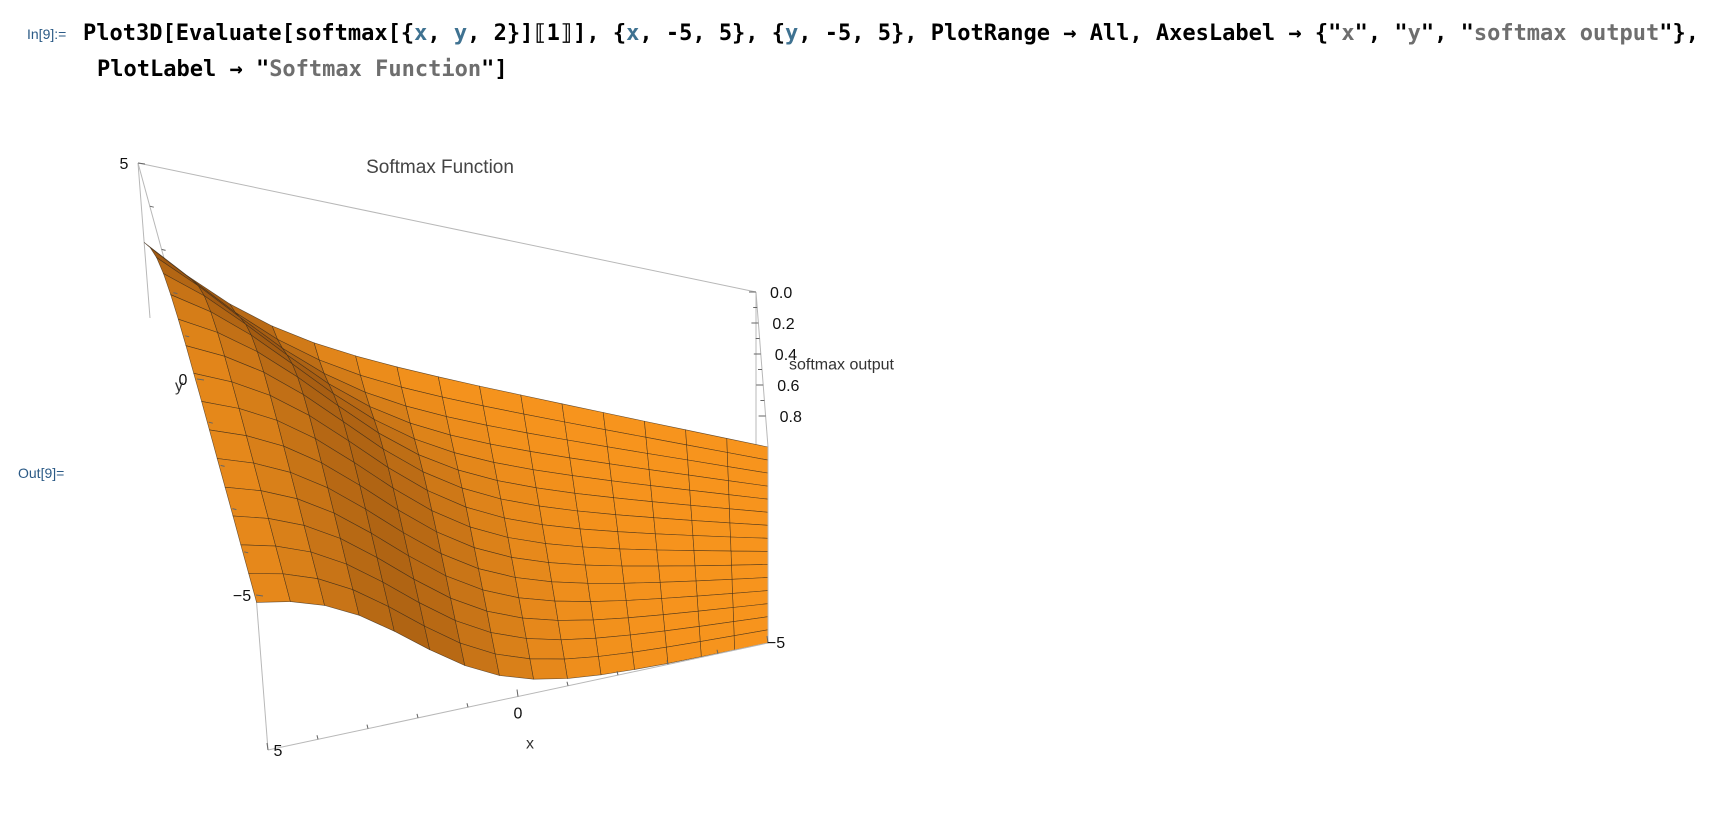  Describe the element at coordinates (440, 167) in the screenshot. I see `plot-title: Softmax Function` at that location.